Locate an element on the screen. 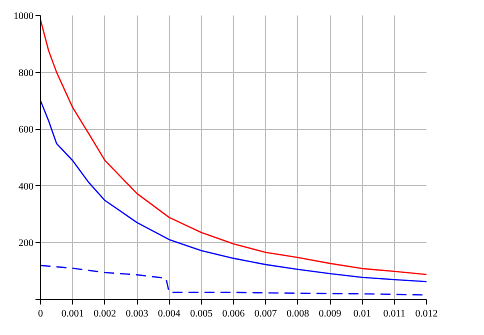 The image size is (484, 335). y-tick-label: 200 is located at coordinates (26, 244).